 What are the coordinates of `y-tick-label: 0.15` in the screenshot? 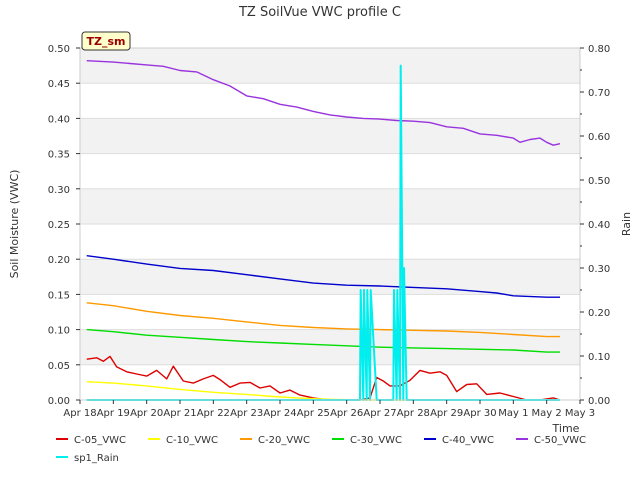 It's located at (59, 295).